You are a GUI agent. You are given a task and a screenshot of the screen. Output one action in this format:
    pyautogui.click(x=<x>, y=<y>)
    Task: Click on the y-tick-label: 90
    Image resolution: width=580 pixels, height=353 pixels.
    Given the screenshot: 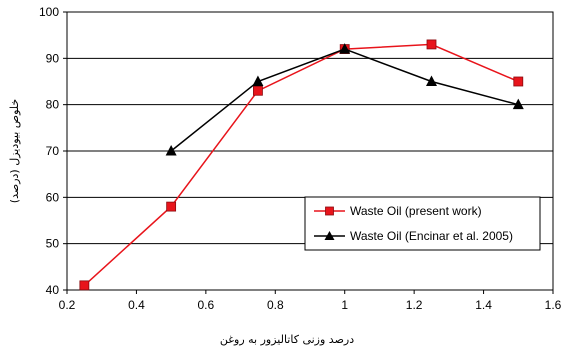 What is the action you would take?
    pyautogui.click(x=53, y=58)
    